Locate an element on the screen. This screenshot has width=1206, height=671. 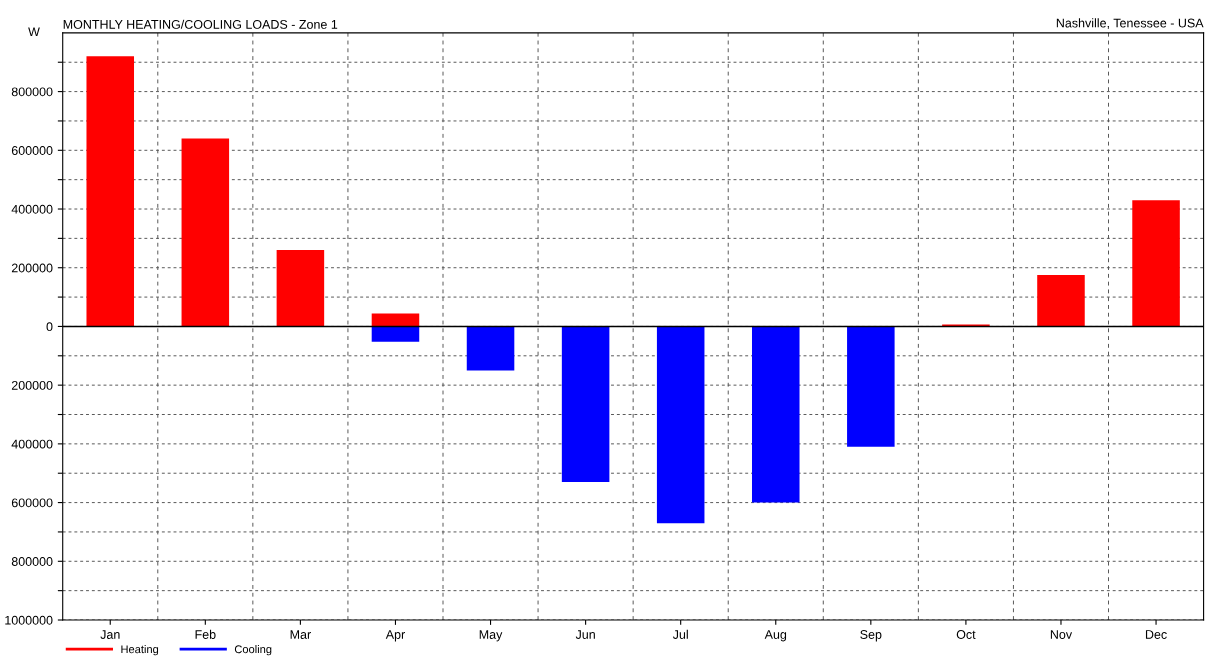
y-tick-label: 0 is located at coordinates (49, 327).